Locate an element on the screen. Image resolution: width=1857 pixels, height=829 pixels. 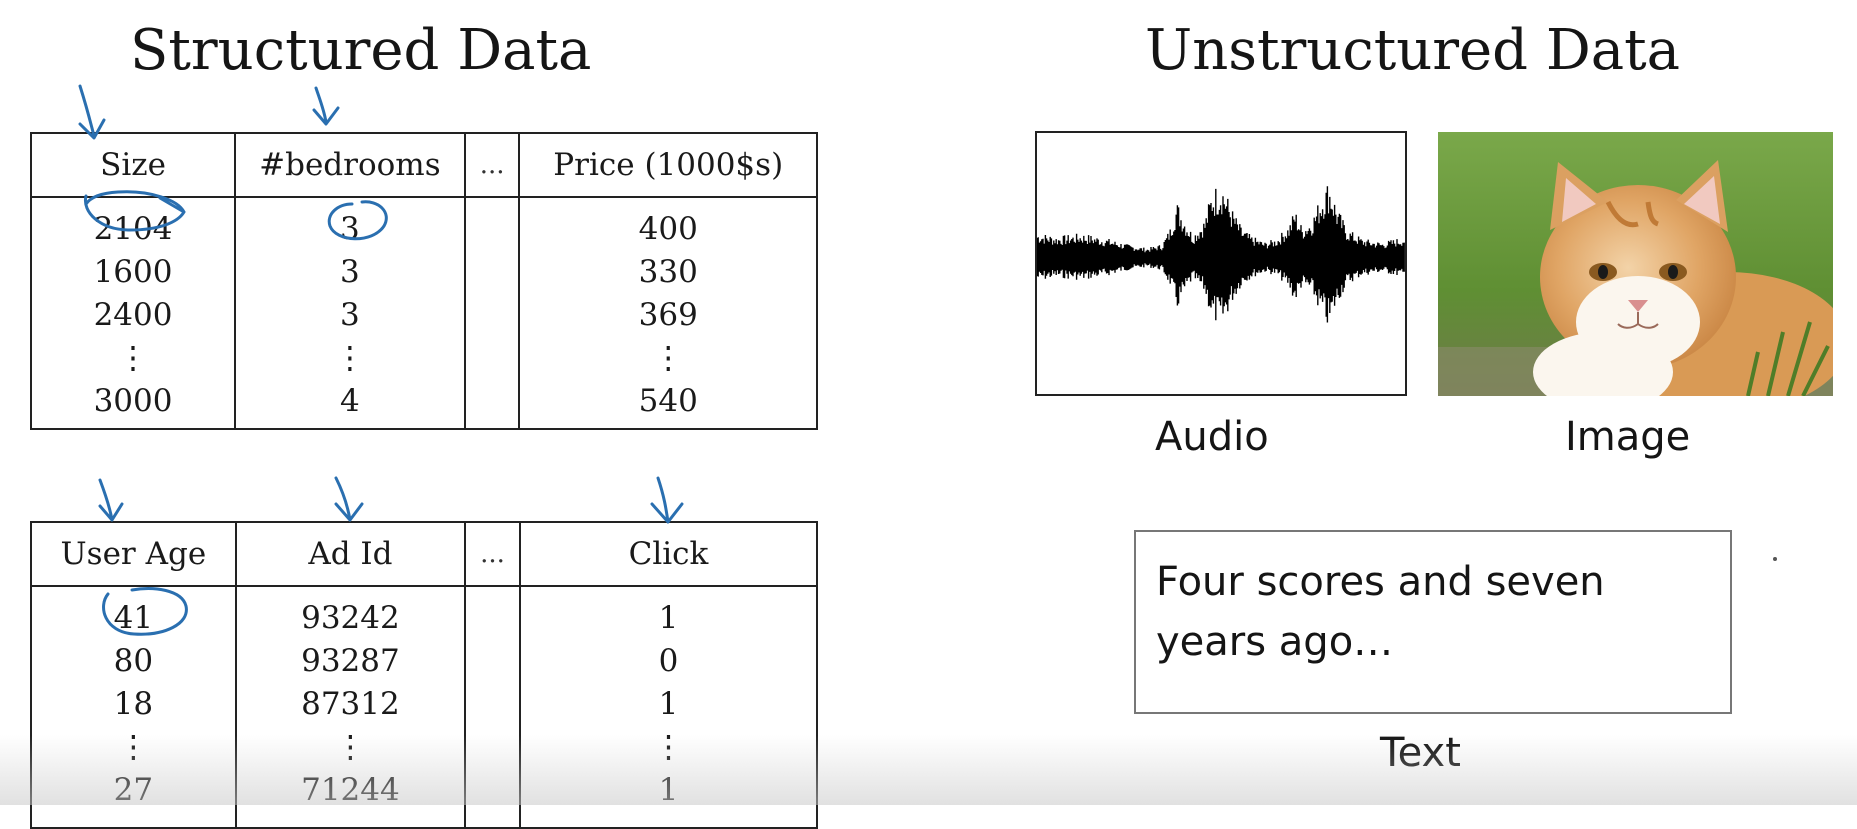
audio-label: Audio is located at coordinates (1212, 437).